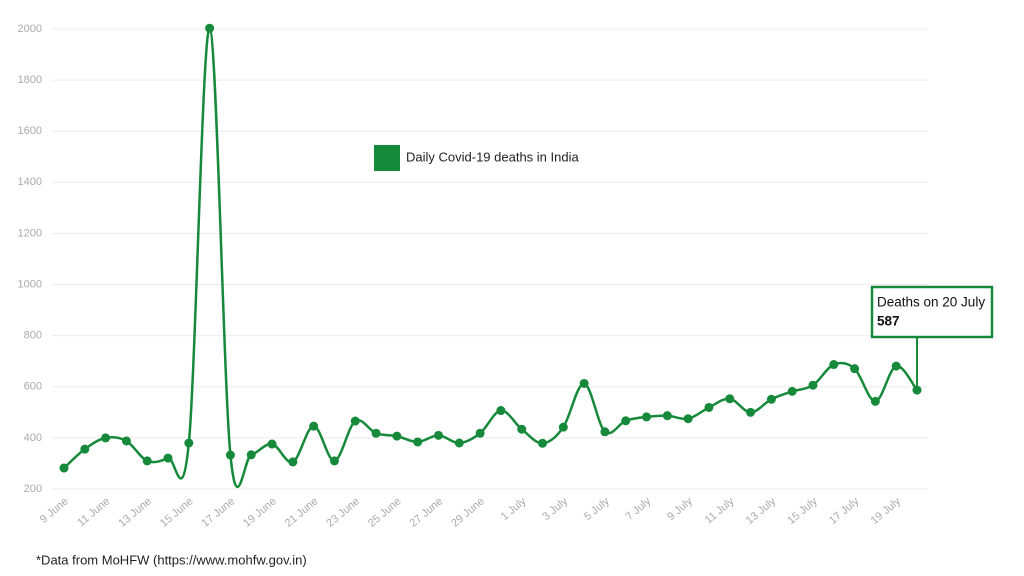  Describe the element at coordinates (514, 509) in the screenshot. I see `x-tick-label: 1 July` at that location.